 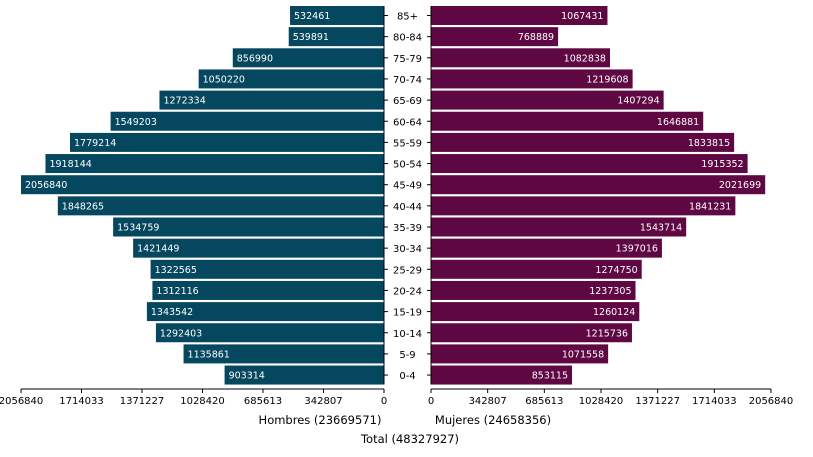 What do you see at coordinates (614, 312) in the screenshot?
I see `value-label-mujeres-15-19: 1260124` at bounding box center [614, 312].